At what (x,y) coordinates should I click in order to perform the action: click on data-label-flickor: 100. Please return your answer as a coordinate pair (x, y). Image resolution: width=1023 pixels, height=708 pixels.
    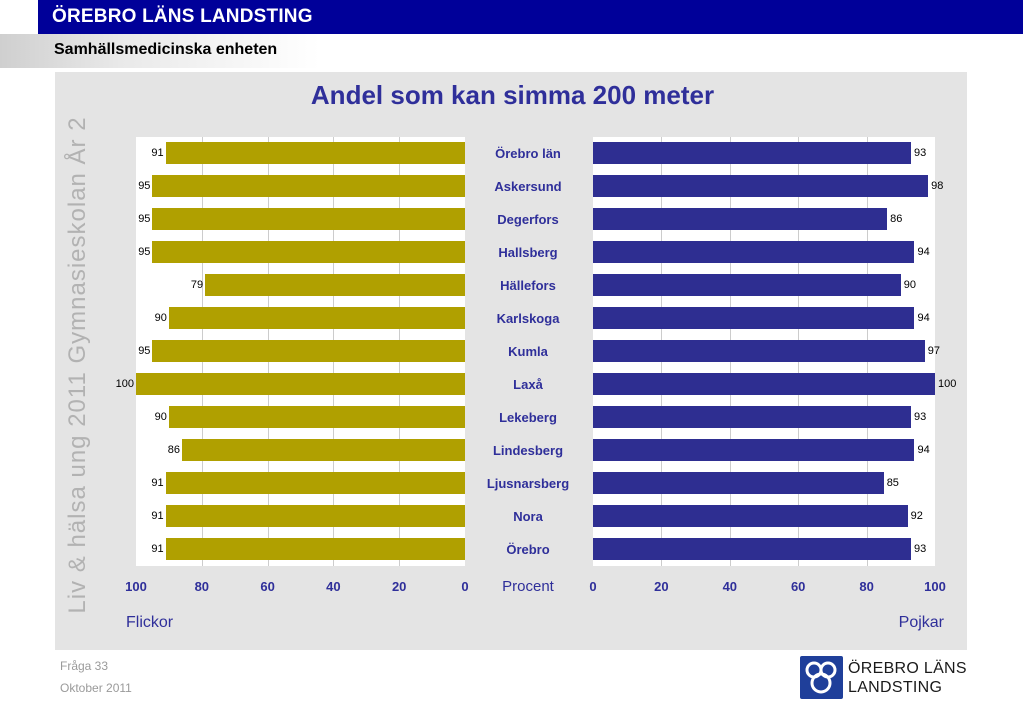
    Looking at the image, I should click on (124, 384).